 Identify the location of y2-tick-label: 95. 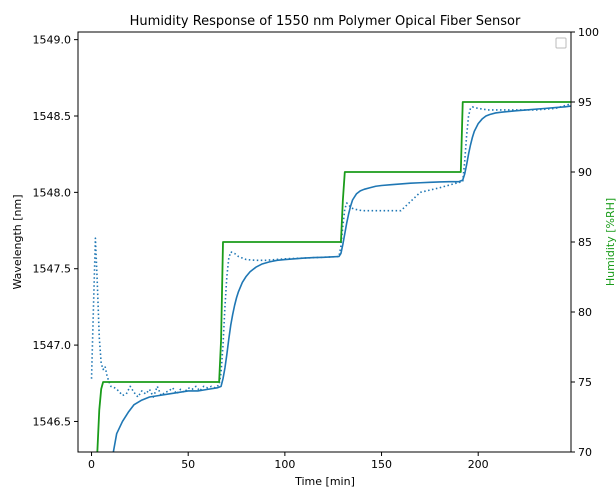
(585, 102).